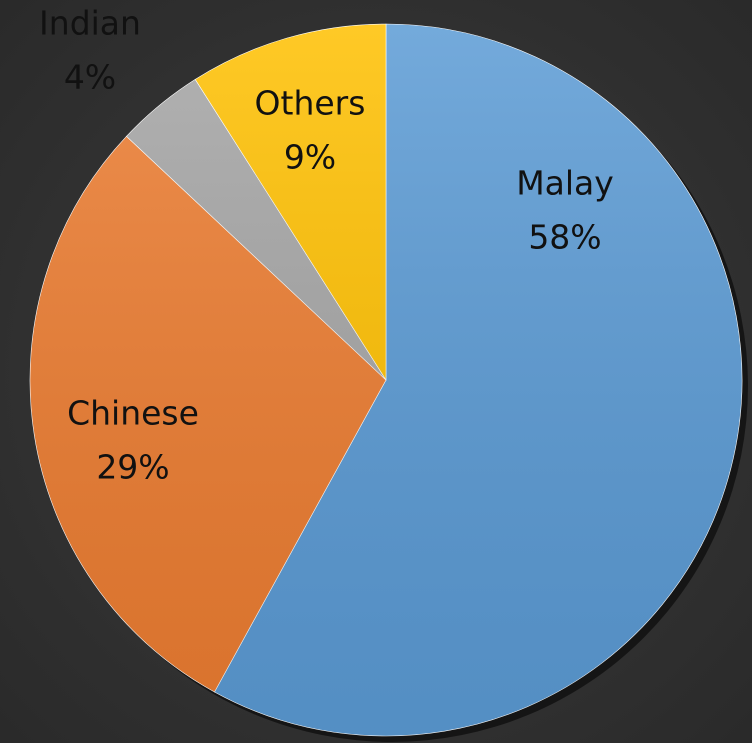  I want to click on slice-value: 29%, so click(132, 467).